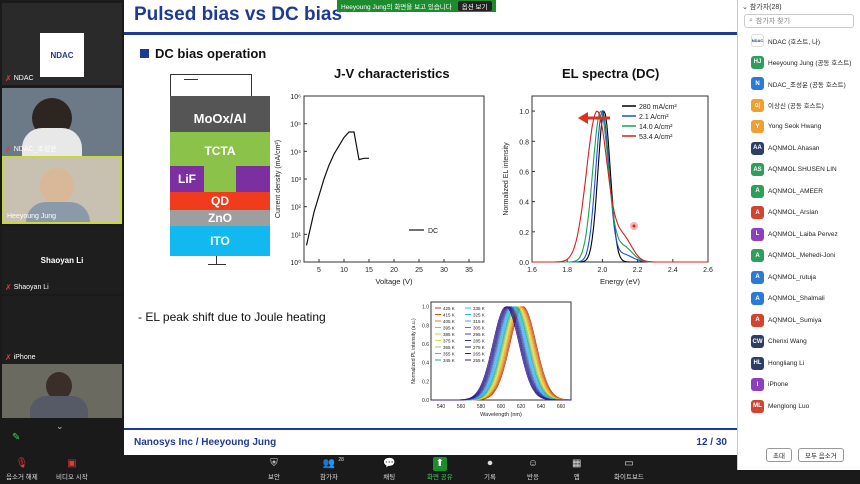  What do you see at coordinates (757, 342) in the screenshot?
I see `avatar: CW` at bounding box center [757, 342].